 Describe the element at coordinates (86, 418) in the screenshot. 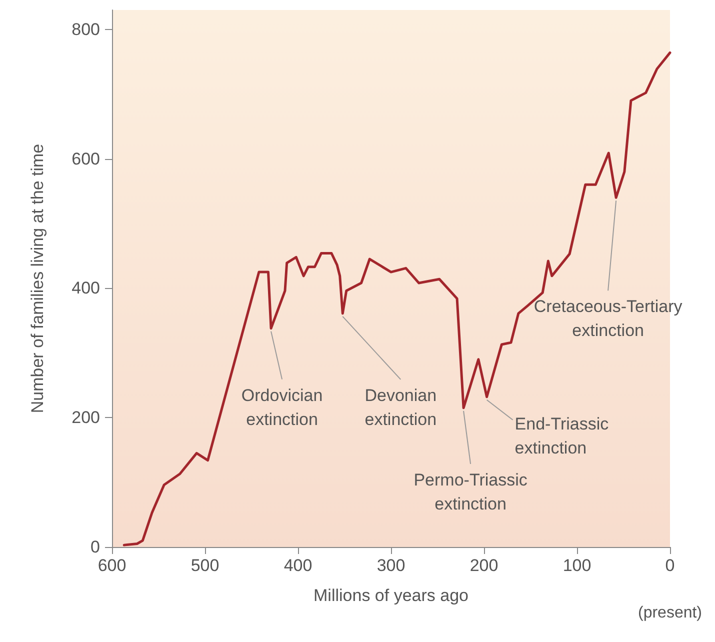

I see `y-tick-label: 200` at that location.